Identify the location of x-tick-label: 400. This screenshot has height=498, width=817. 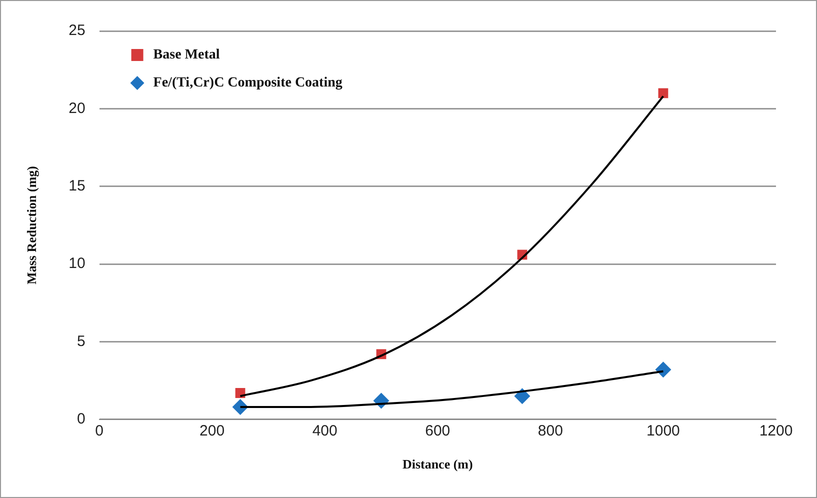
(325, 431).